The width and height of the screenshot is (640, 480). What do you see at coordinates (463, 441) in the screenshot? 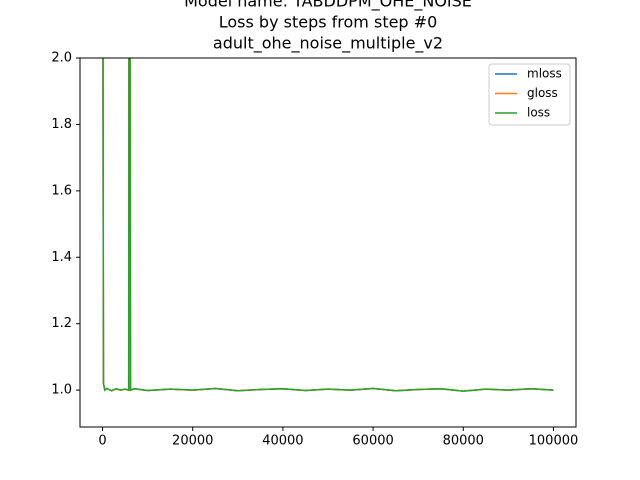
I see `x-tick-label: 80000` at bounding box center [463, 441].